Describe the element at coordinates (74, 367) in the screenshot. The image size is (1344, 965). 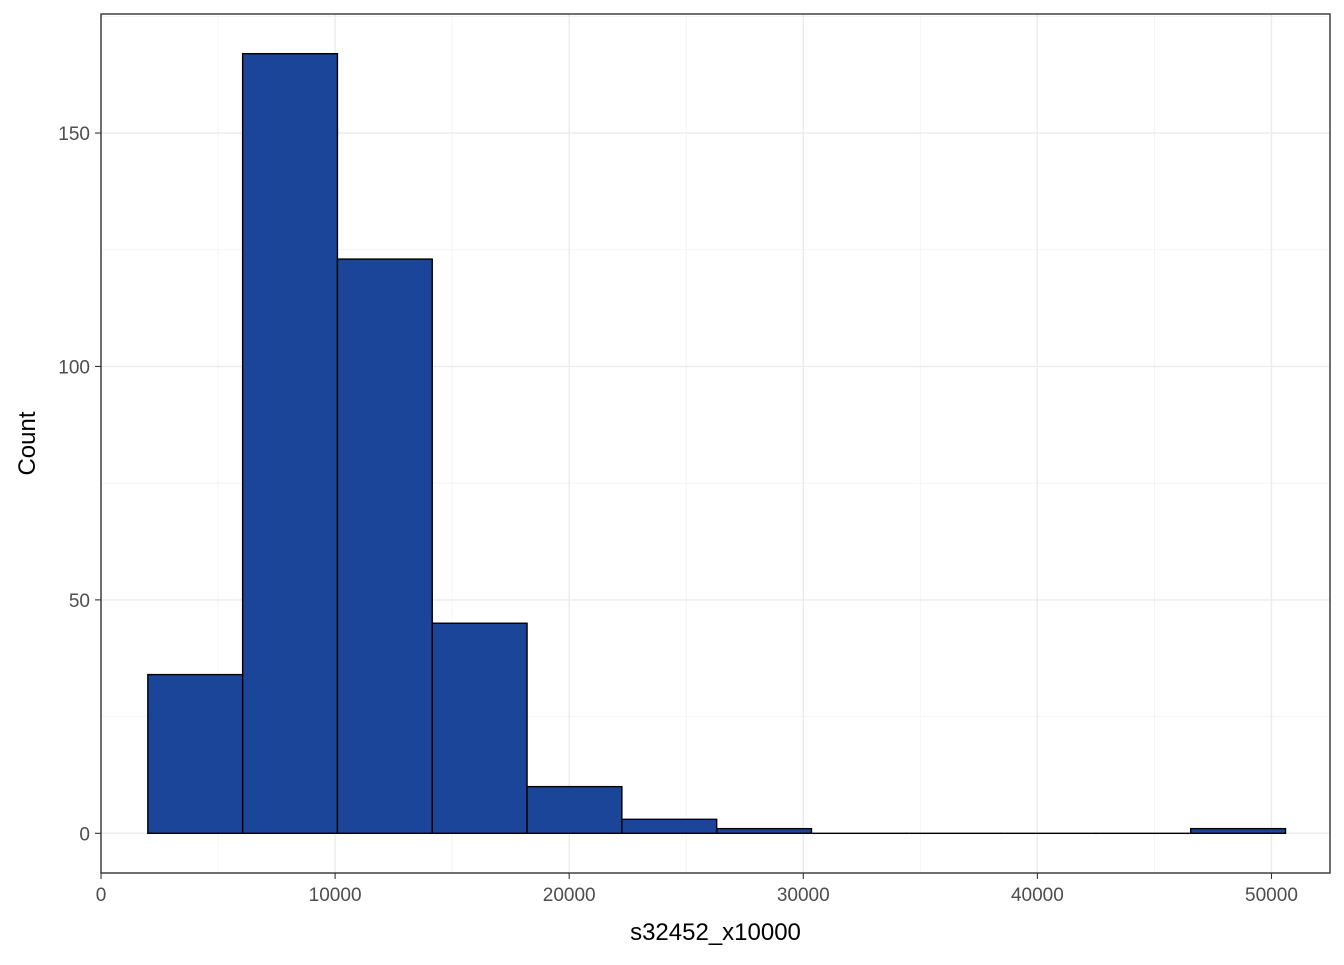
I see `y-tick-label: 100` at that location.